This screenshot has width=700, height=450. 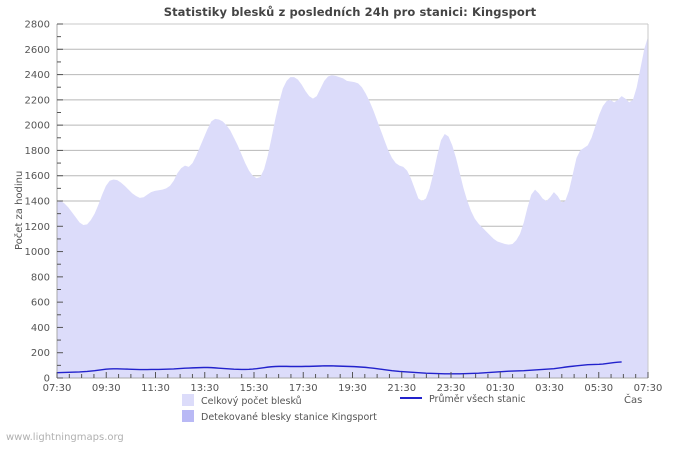 I want to click on x-axis-tick-label: 19:30, so click(x=352, y=387).